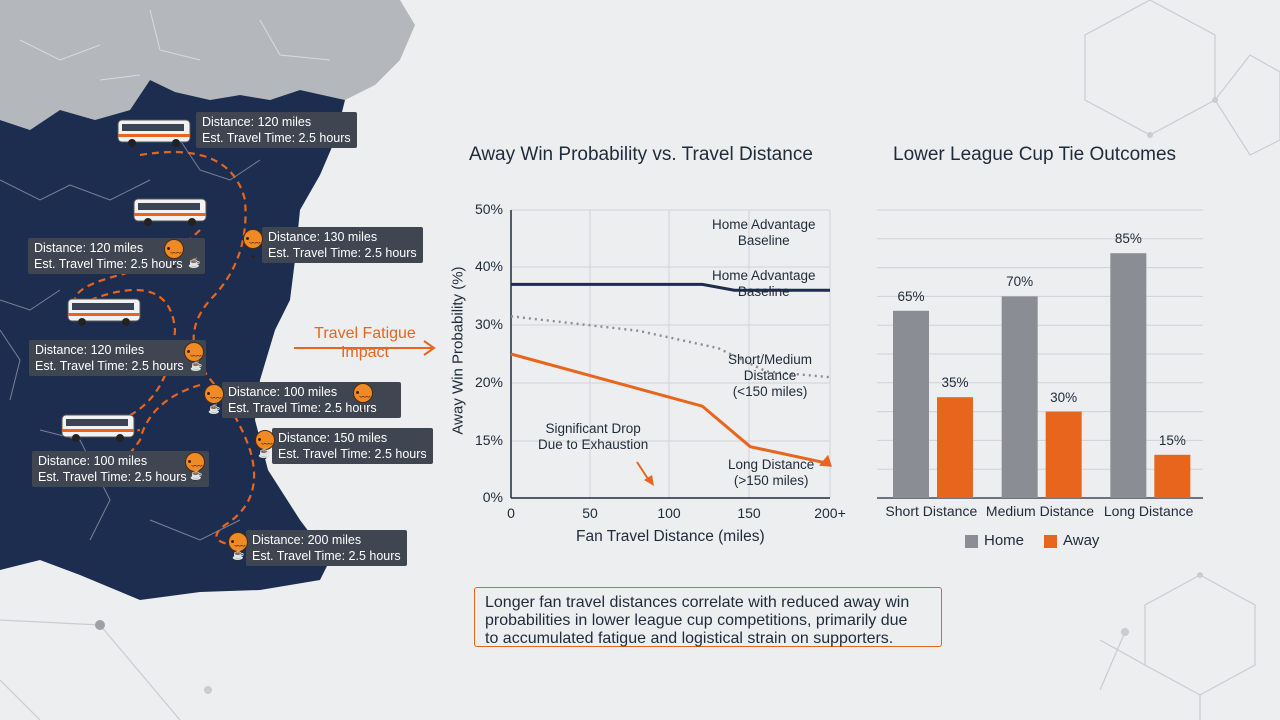 The image size is (1280, 720). What do you see at coordinates (1128, 239) in the screenshot?
I see `bar-value-label: 85%` at bounding box center [1128, 239].